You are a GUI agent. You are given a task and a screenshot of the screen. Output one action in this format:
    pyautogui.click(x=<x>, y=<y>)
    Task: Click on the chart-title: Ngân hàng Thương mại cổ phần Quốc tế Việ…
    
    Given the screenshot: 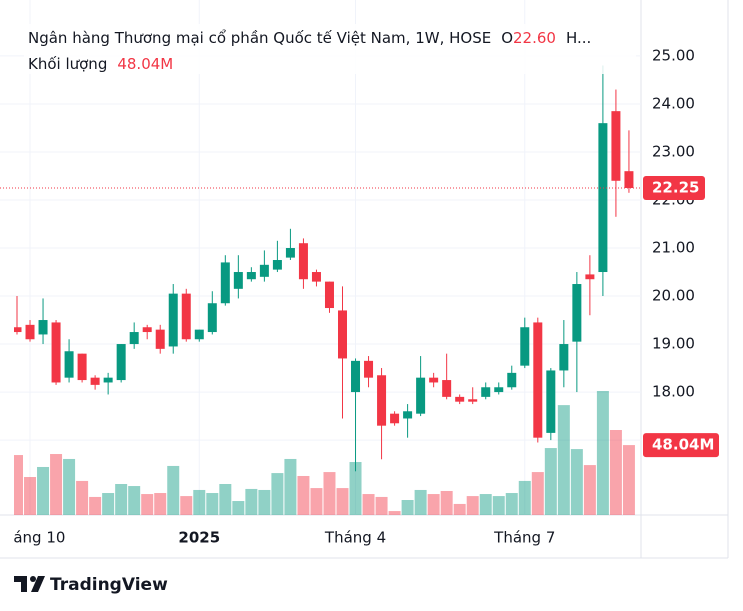 What is the action you would take?
    pyautogui.click(x=309, y=38)
    